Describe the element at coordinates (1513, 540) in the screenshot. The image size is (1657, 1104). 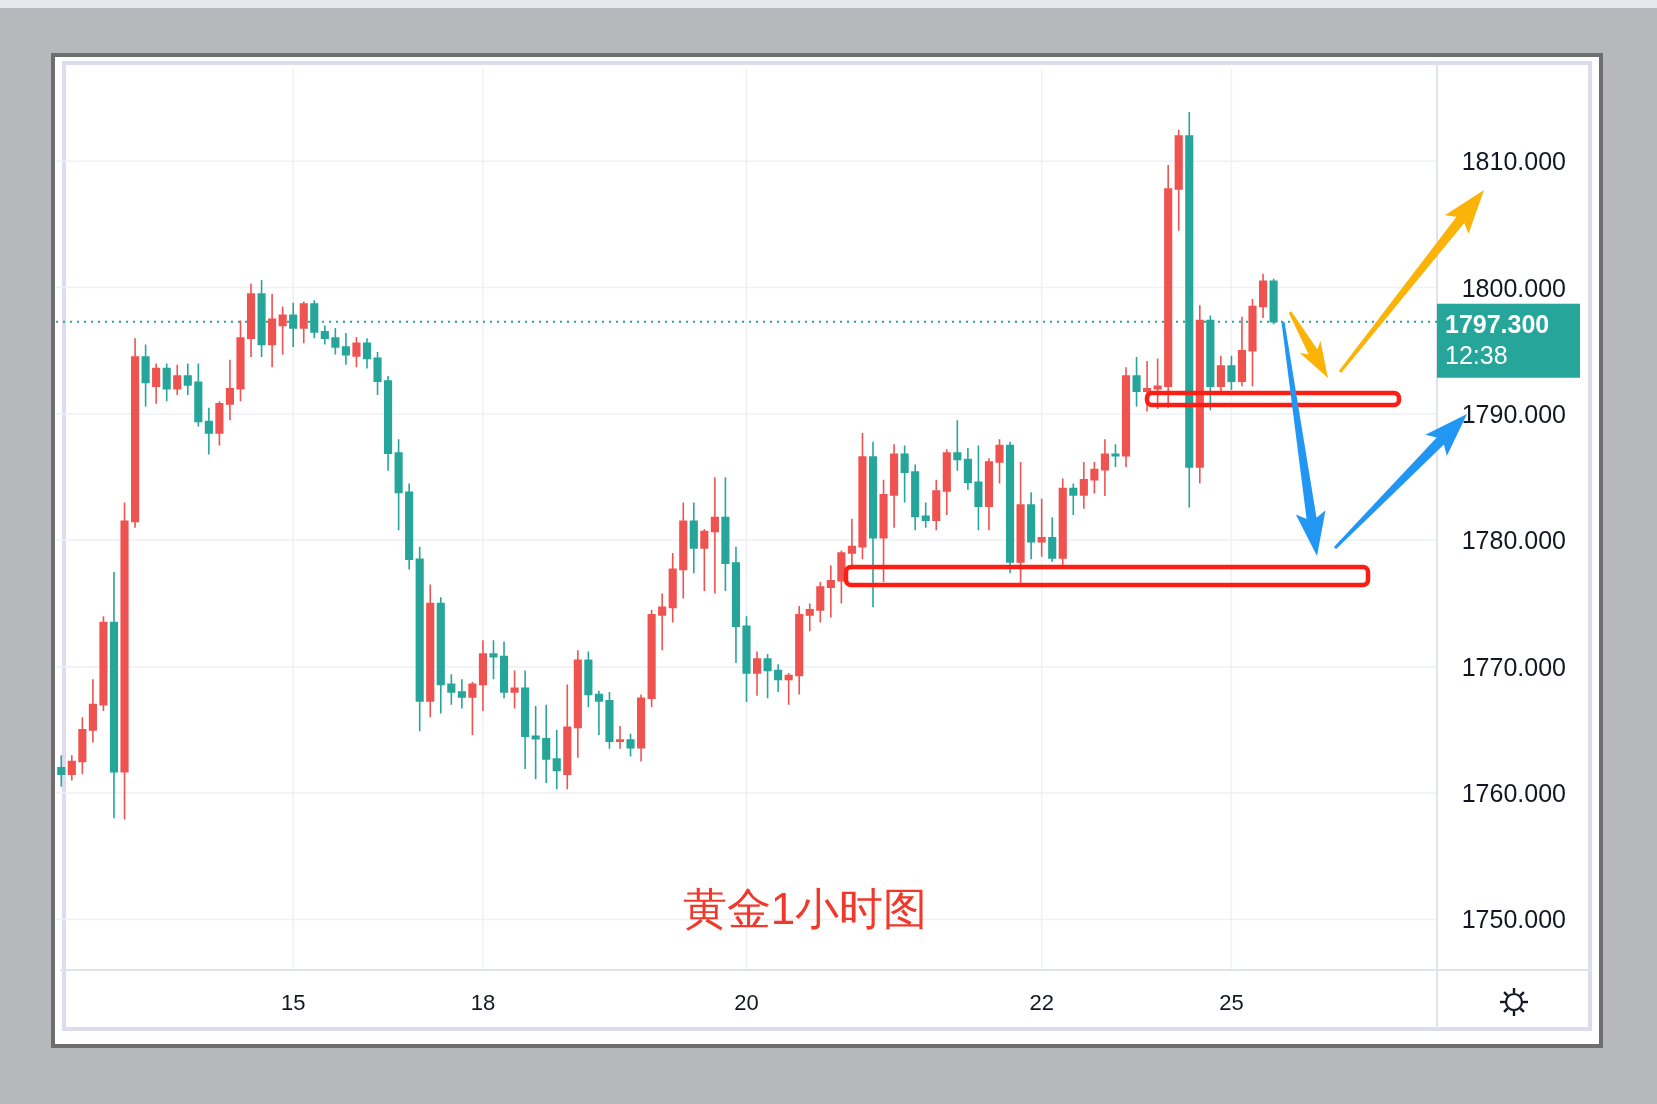
I see `y-tick-label: 1780.000` at that location.